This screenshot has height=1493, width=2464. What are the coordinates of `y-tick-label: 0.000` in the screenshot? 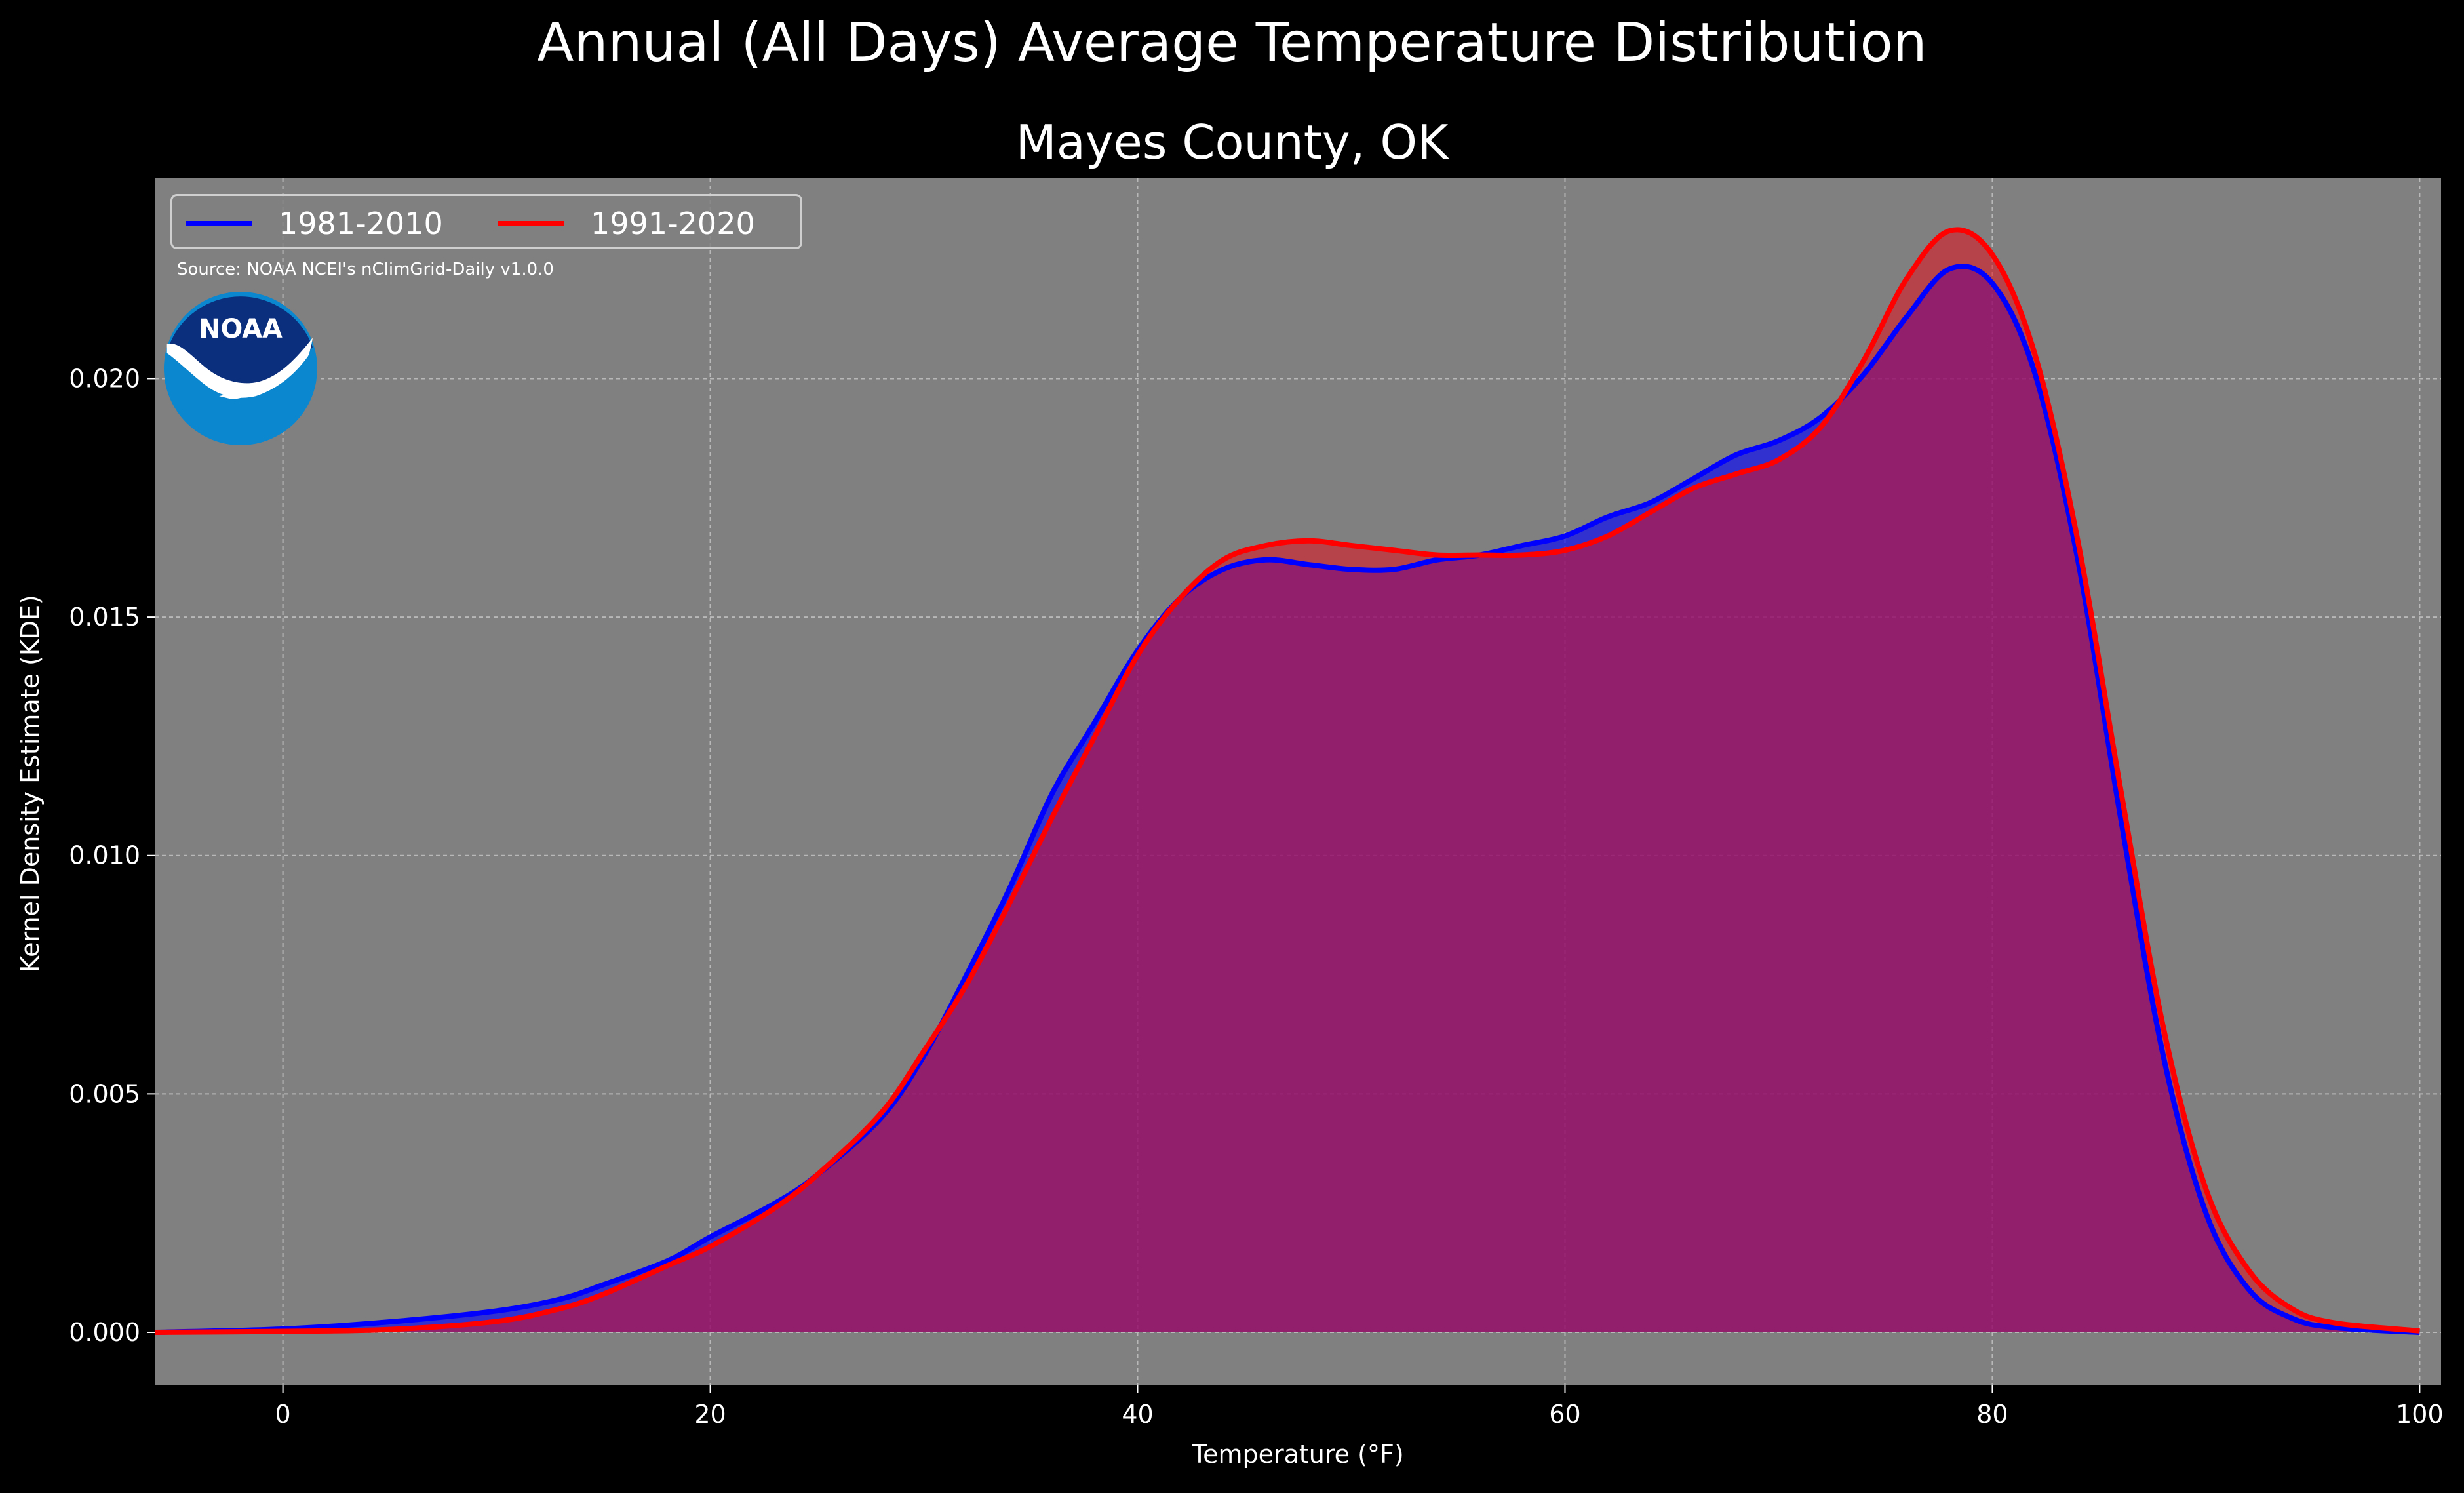 It's located at (104, 1332).